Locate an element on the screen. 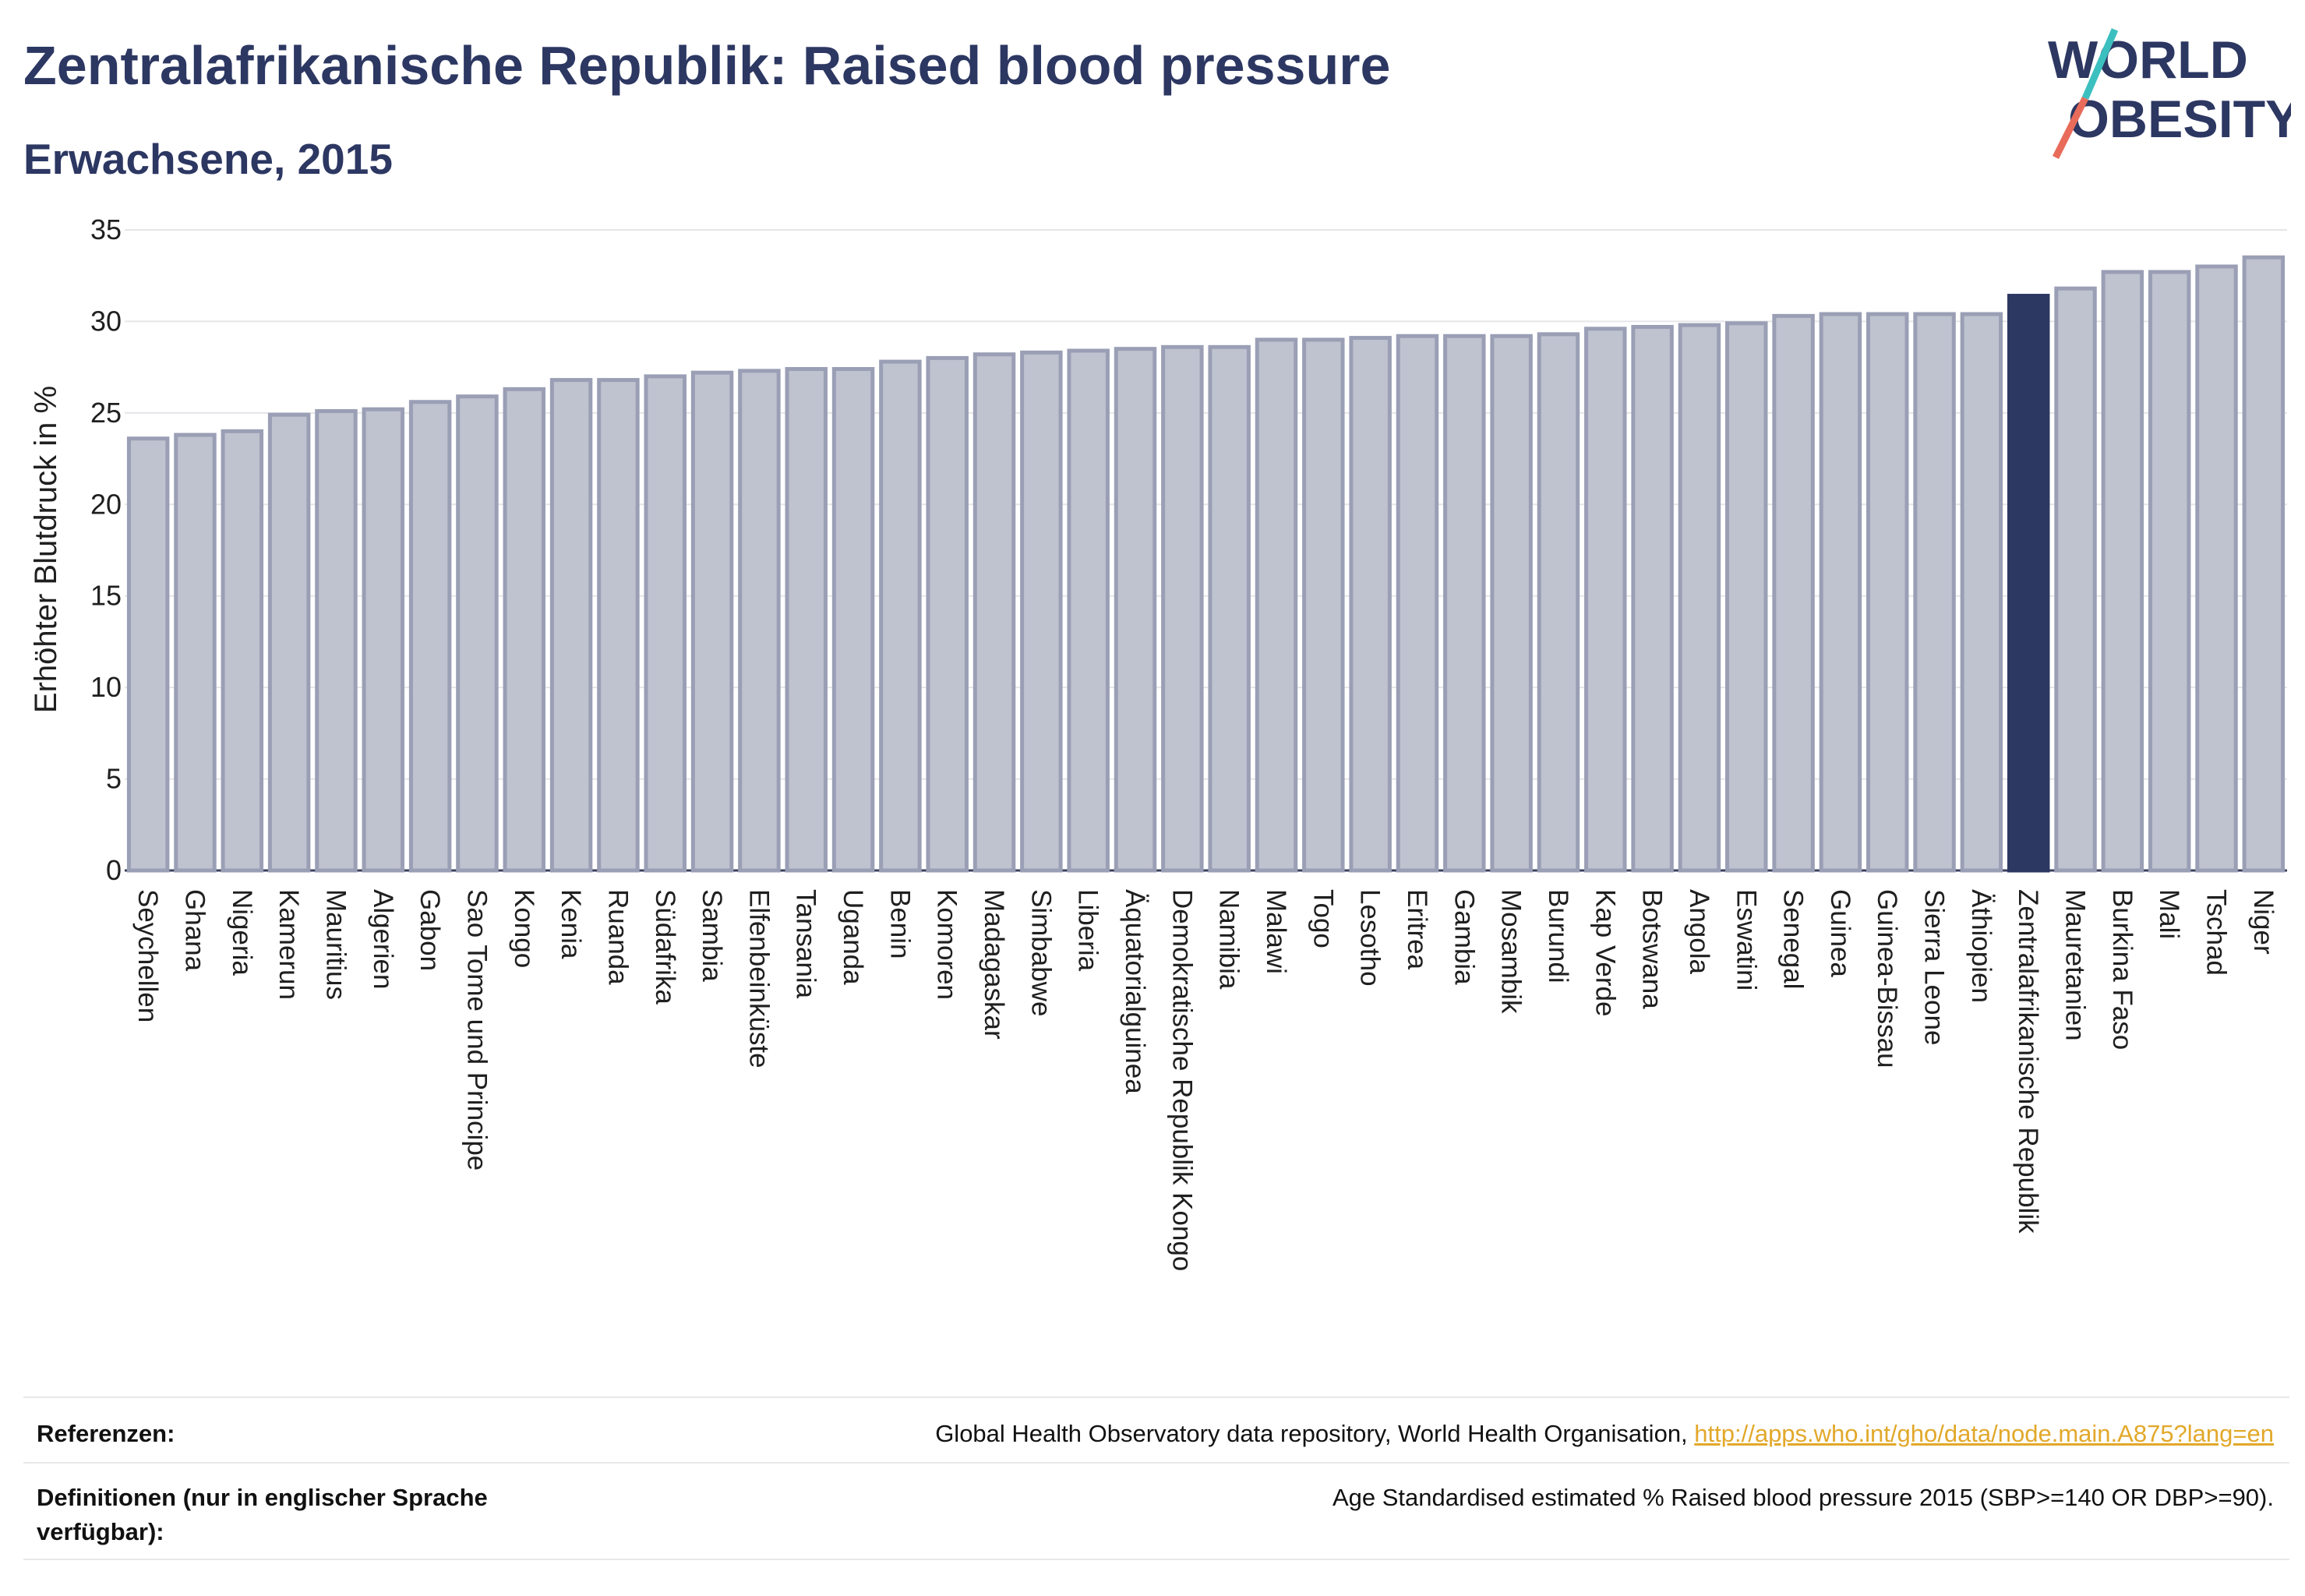 This screenshot has height=1596, width=2305. x-tick-label: Guinea-Bissau is located at coordinates (1887, 978).